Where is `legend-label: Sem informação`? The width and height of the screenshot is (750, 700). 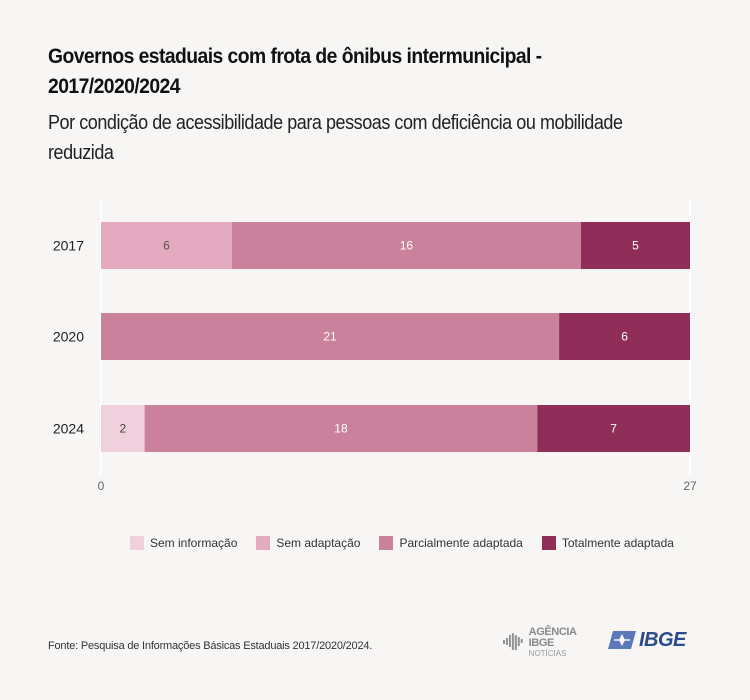 legend-label: Sem informação is located at coordinates (194, 543).